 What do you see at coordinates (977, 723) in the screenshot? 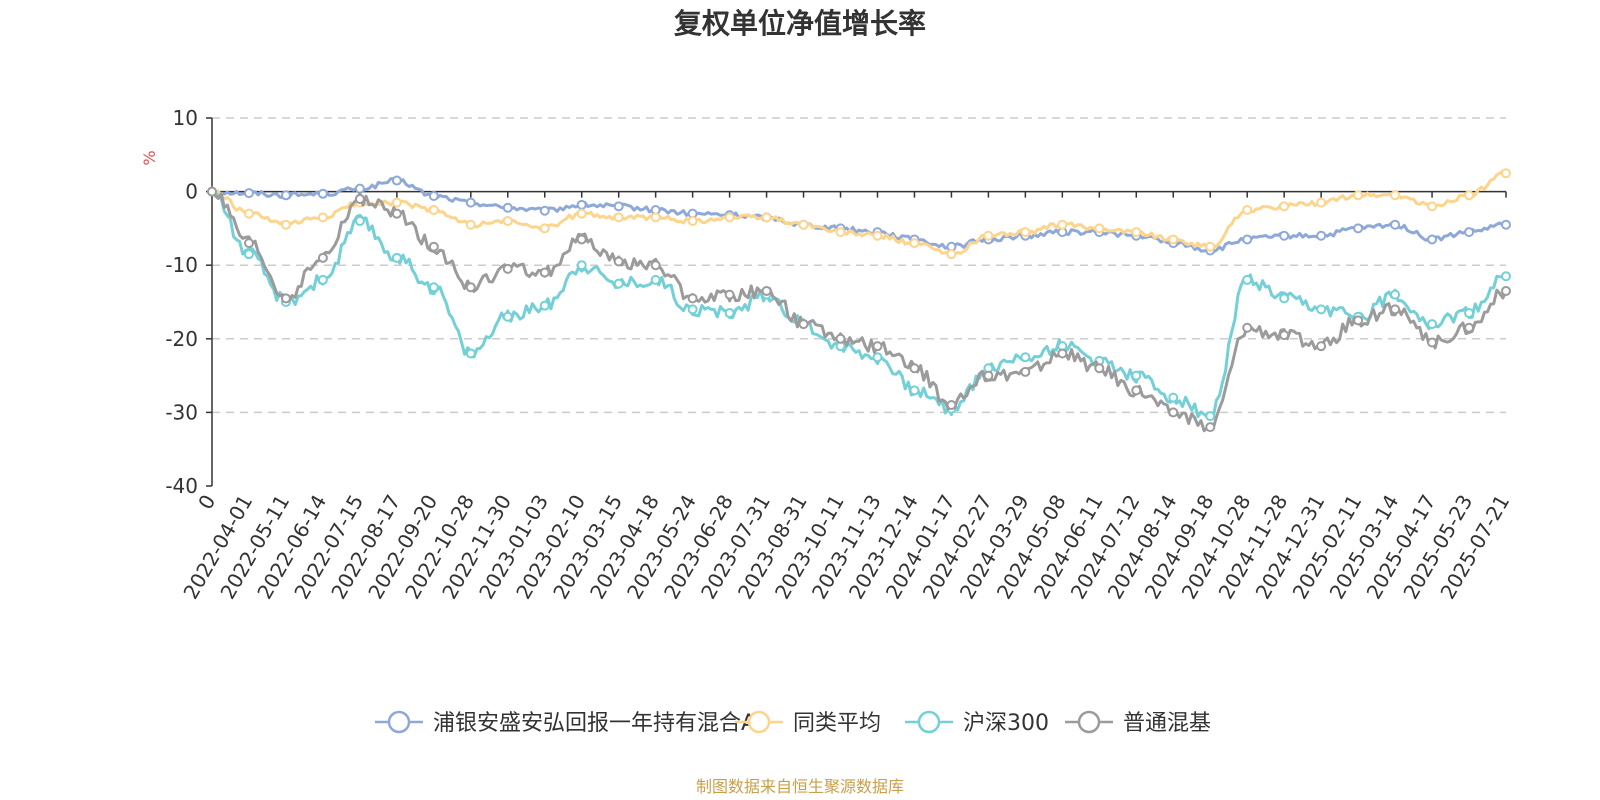
I see `legend-item: 沪深300` at bounding box center [977, 723].